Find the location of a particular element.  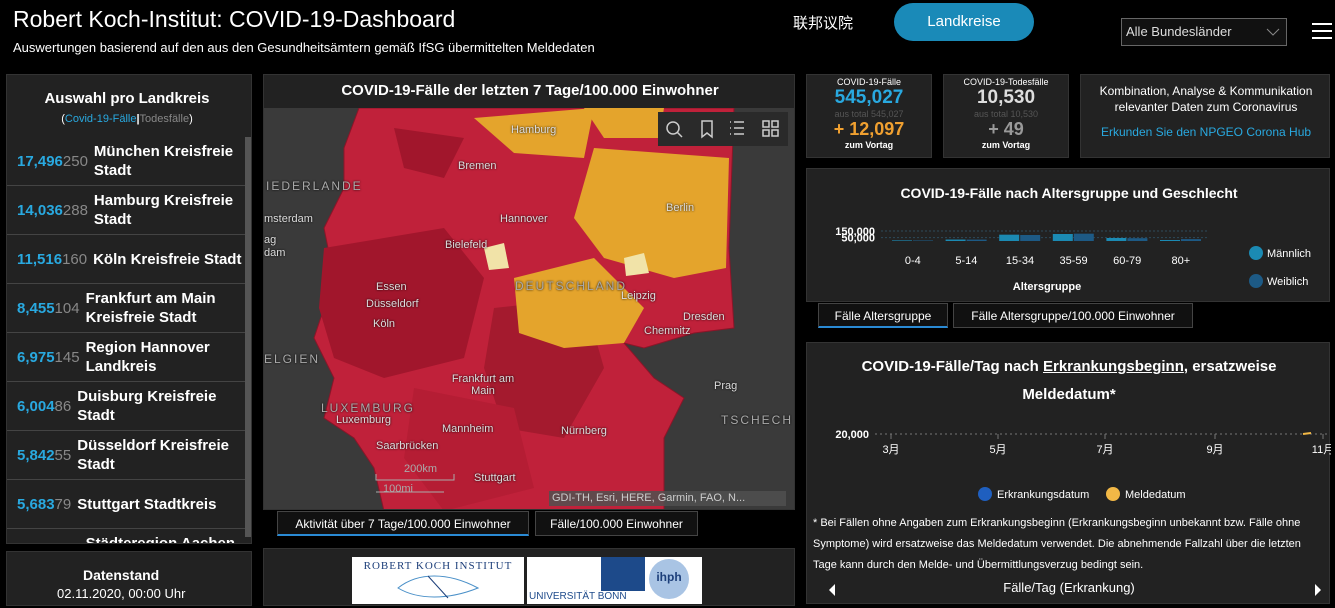

list-item: 11,516 160 Köln Kreisfreie Stadt is located at coordinates (126, 259).